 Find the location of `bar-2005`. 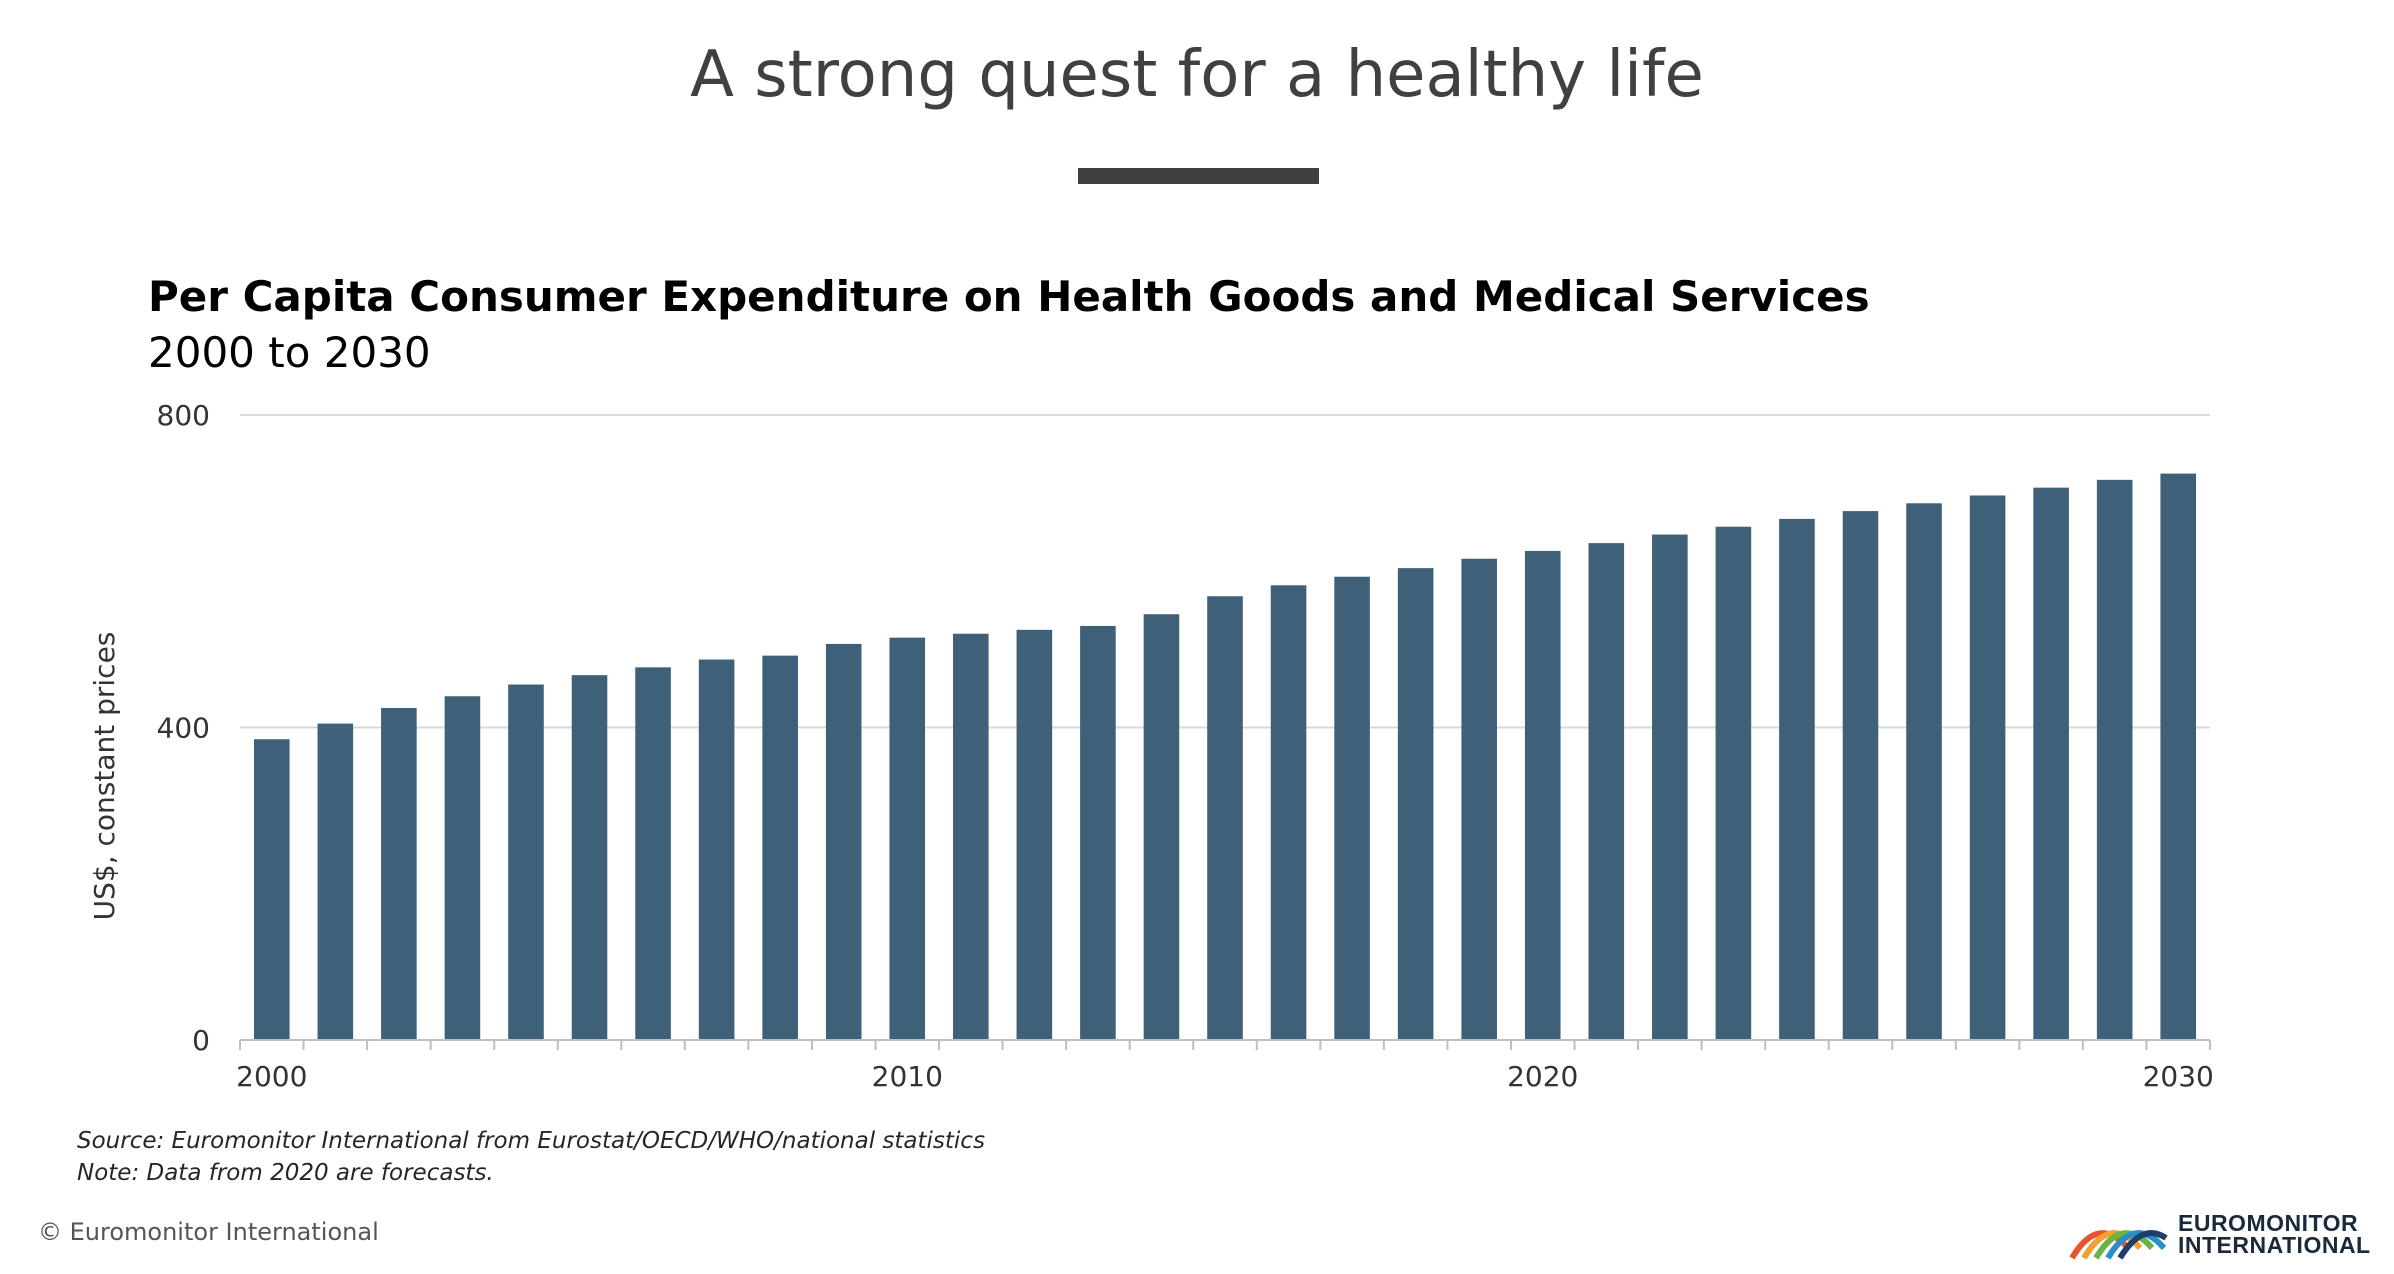

bar-2005 is located at coordinates (589, 857).